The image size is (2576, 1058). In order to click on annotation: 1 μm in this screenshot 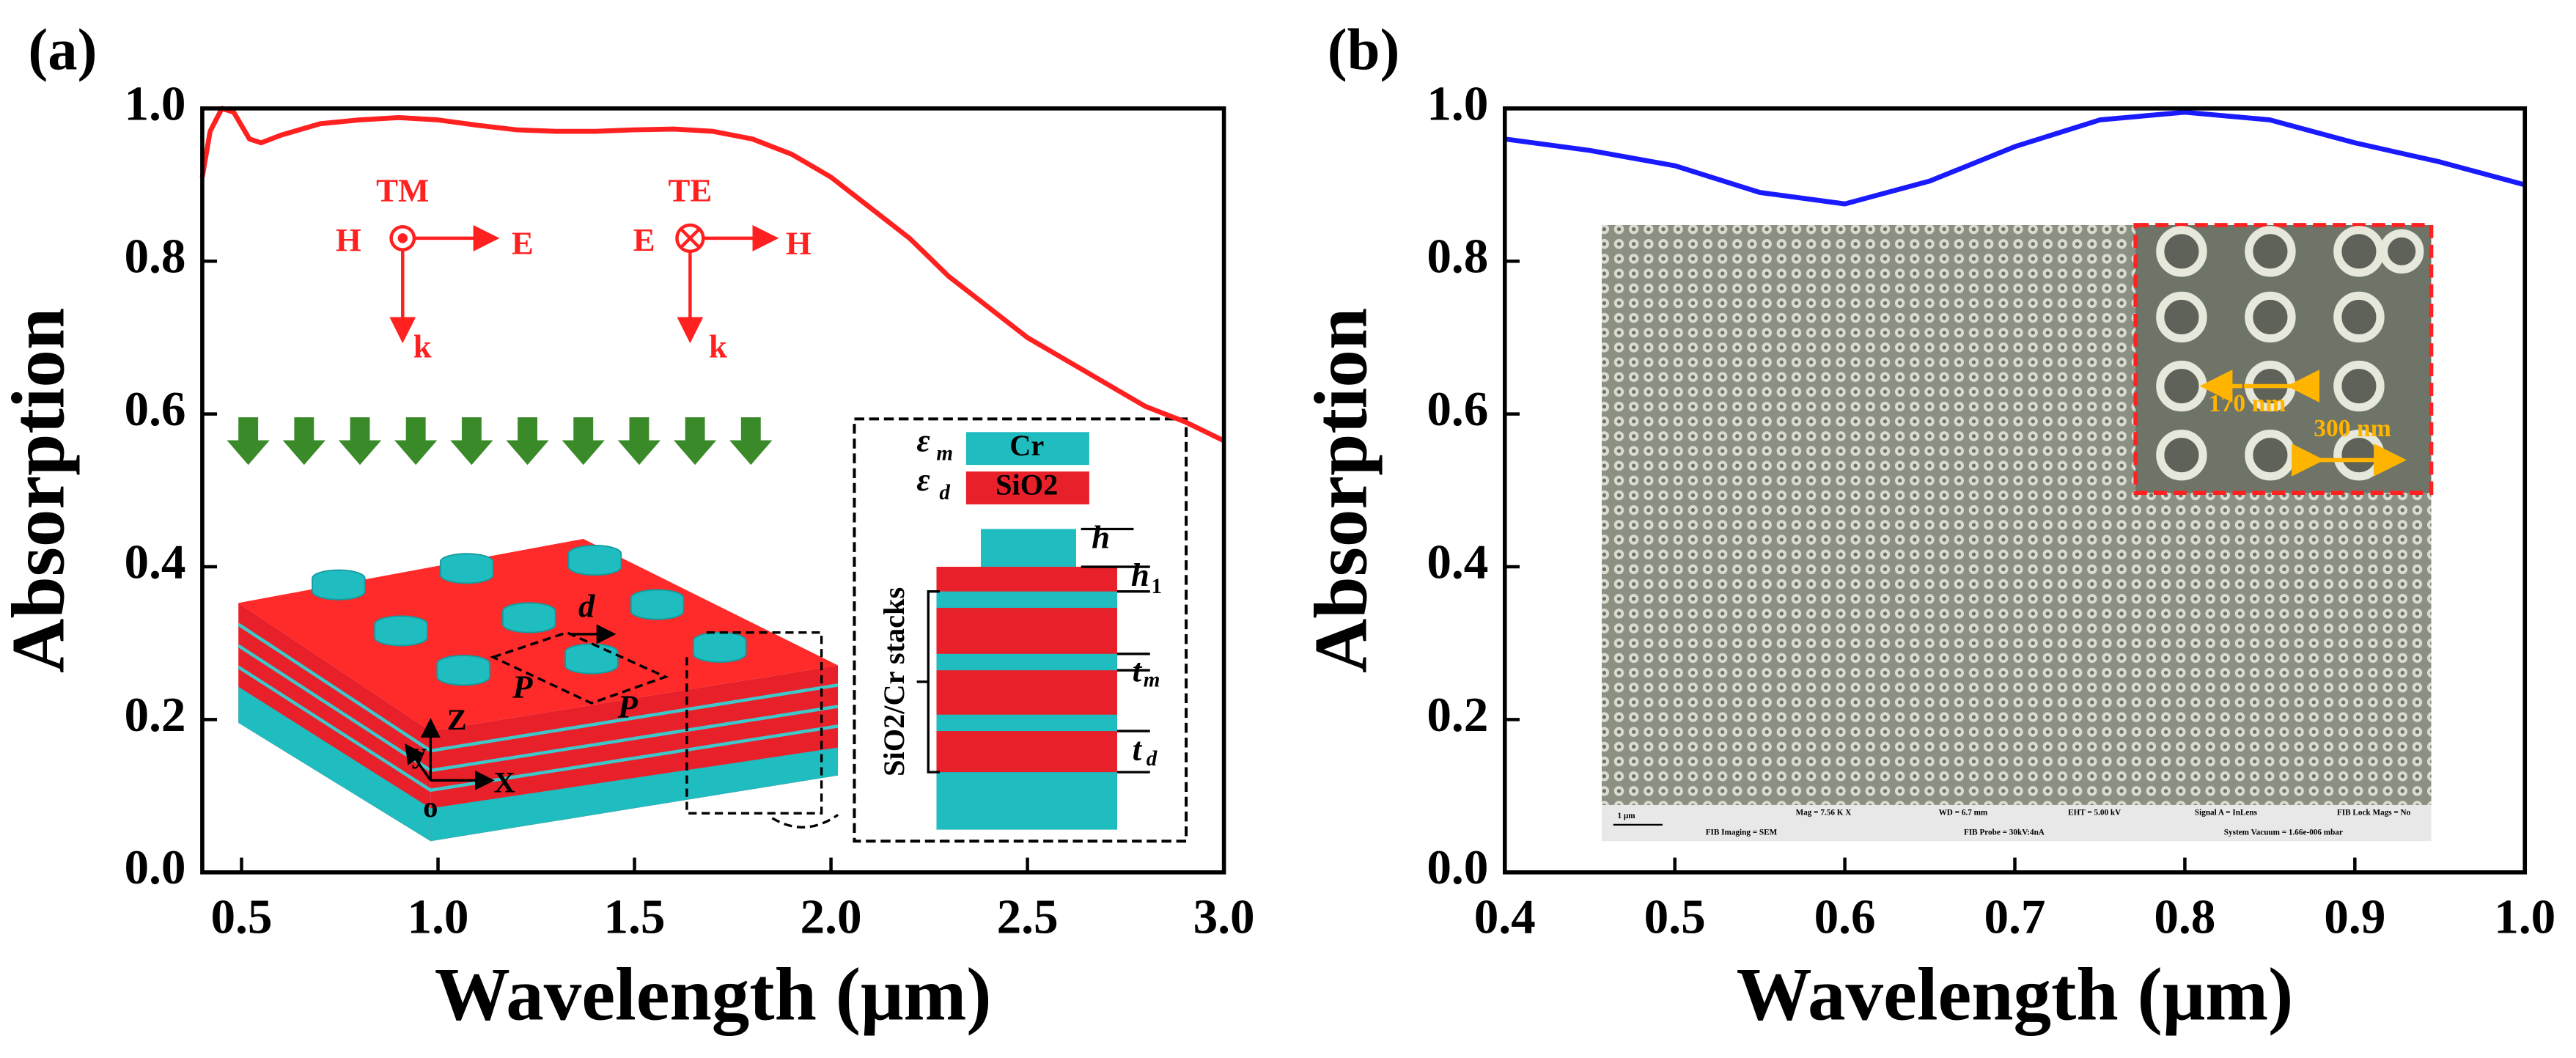, I will do `click(1627, 816)`.